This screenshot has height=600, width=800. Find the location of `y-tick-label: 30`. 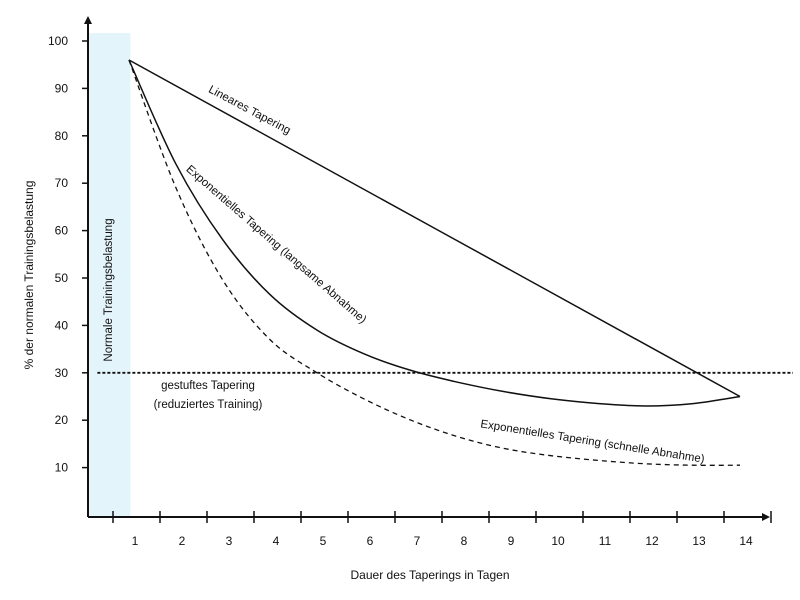

y-tick-label: 30 is located at coordinates (62, 373).